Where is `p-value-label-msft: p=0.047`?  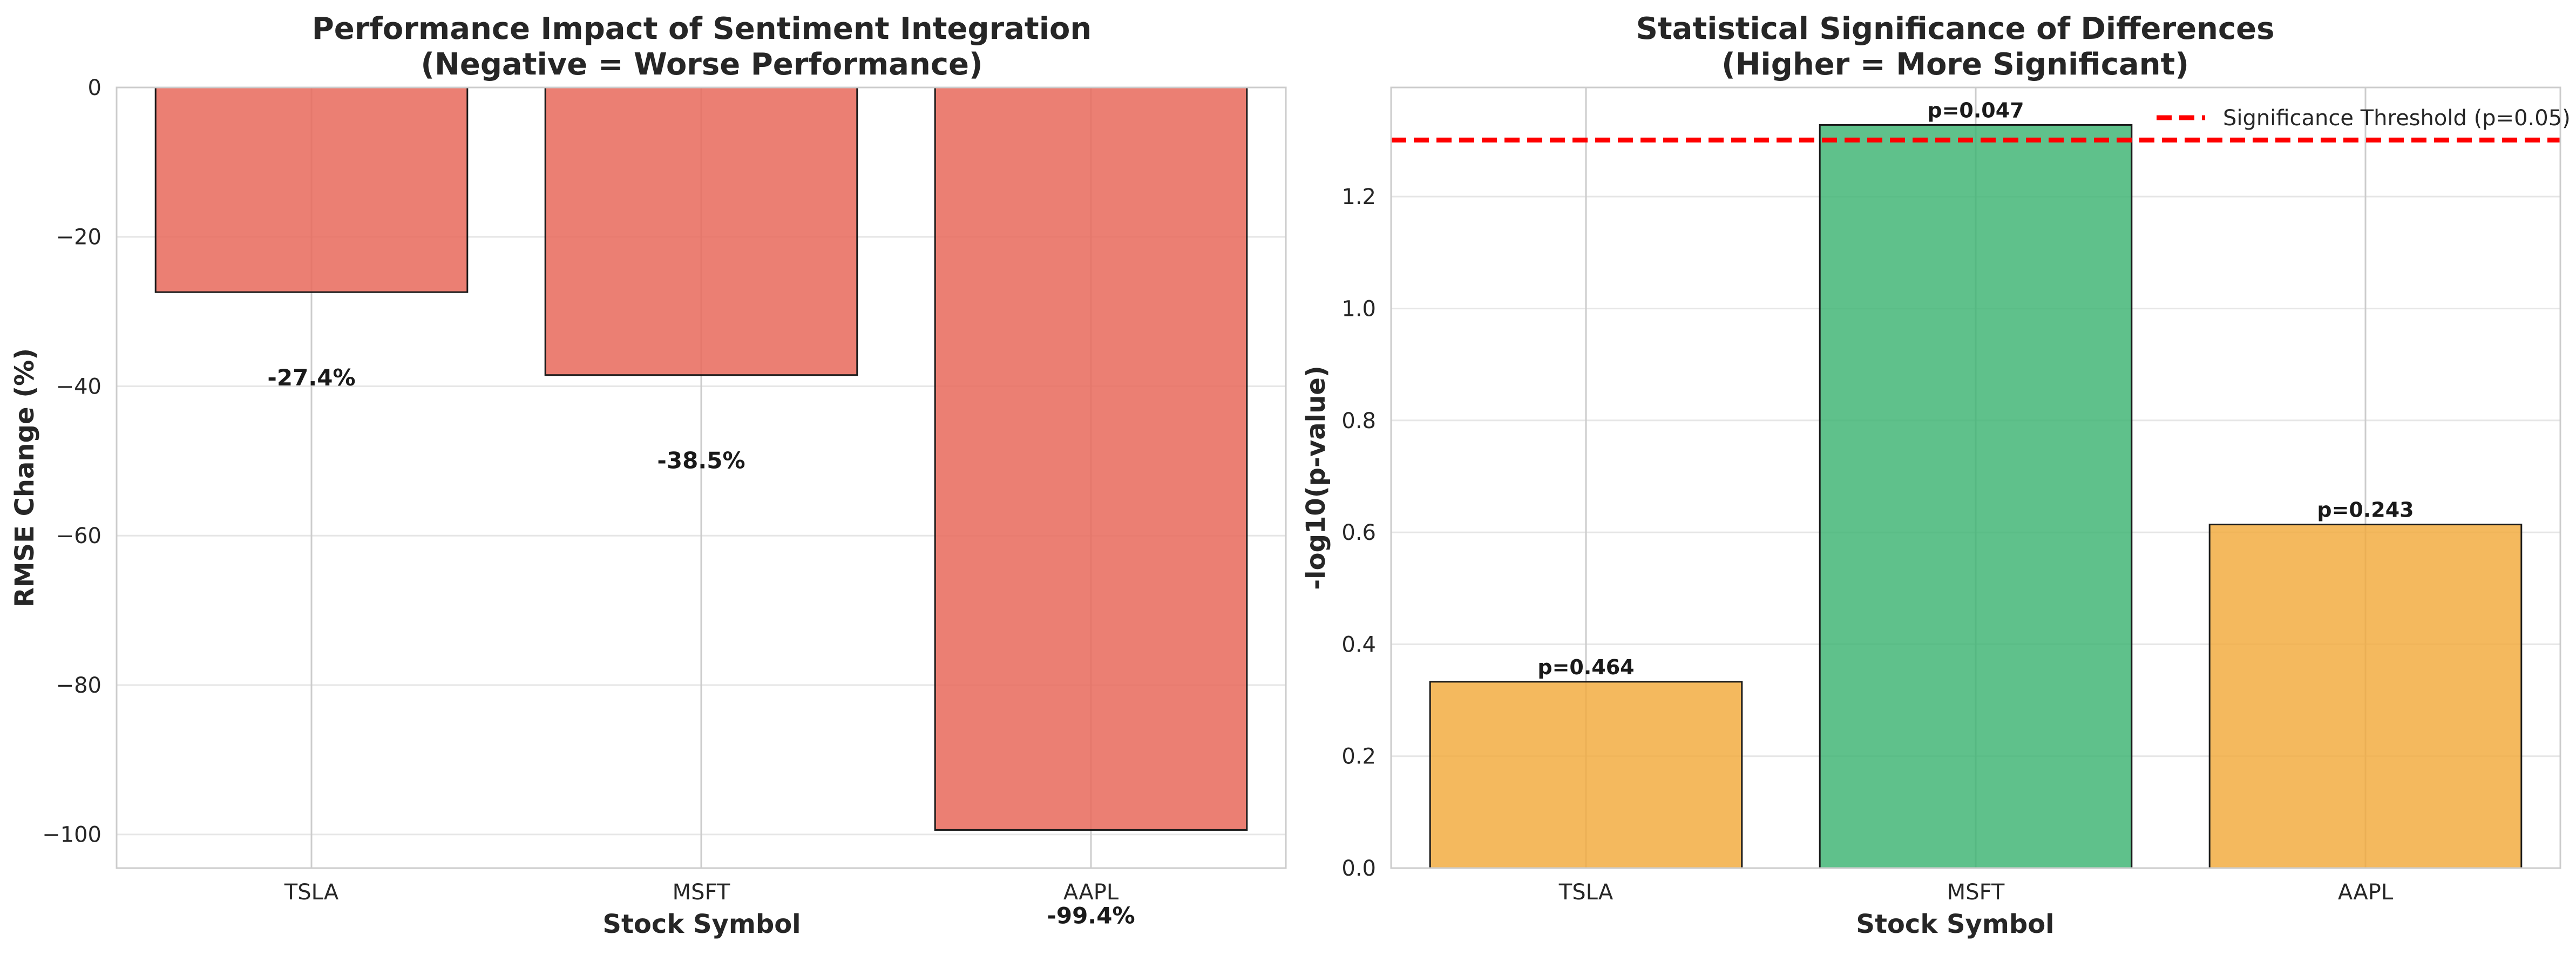 p-value-label-msft: p=0.047 is located at coordinates (1976, 110).